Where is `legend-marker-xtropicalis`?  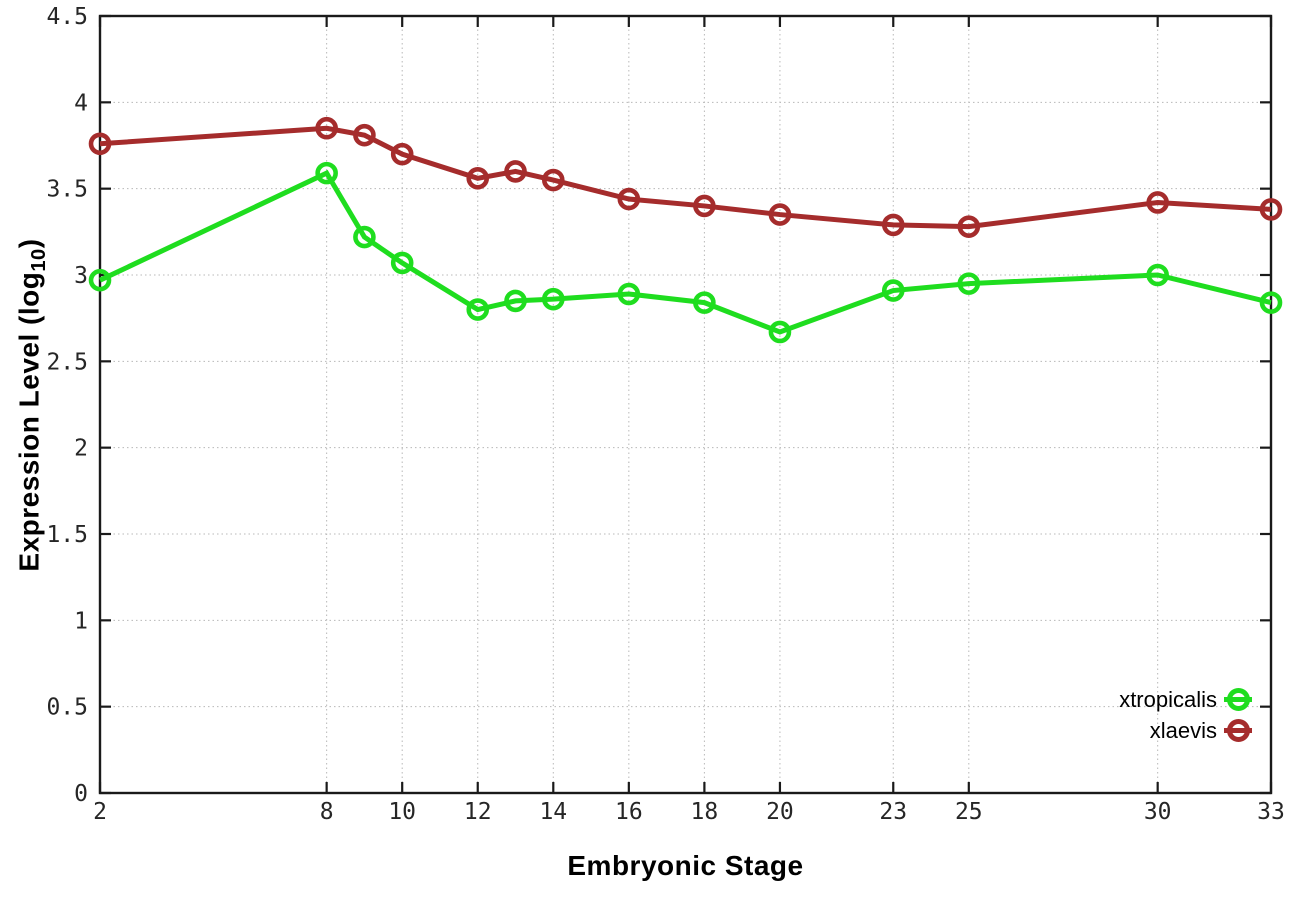
legend-marker-xtropicalis is located at coordinates (1238, 700).